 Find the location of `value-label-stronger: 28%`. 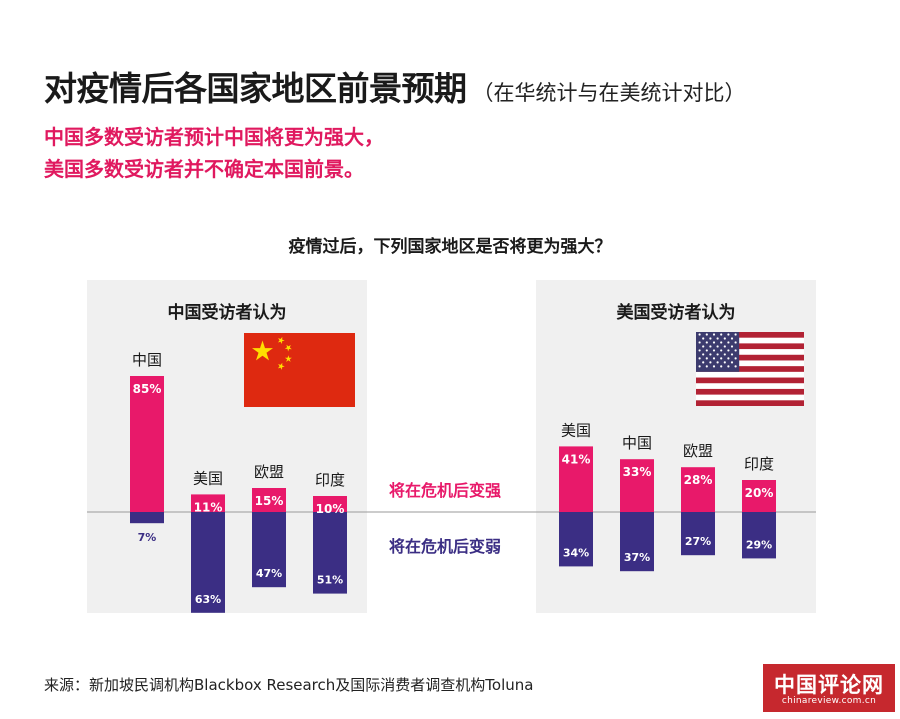

value-label-stronger: 28% is located at coordinates (698, 480).